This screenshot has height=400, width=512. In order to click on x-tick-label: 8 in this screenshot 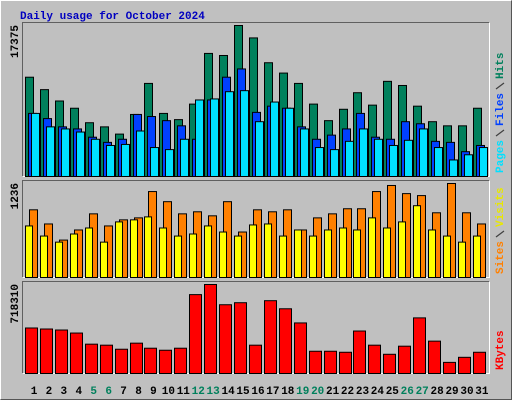, I will do `click(138, 392)`.